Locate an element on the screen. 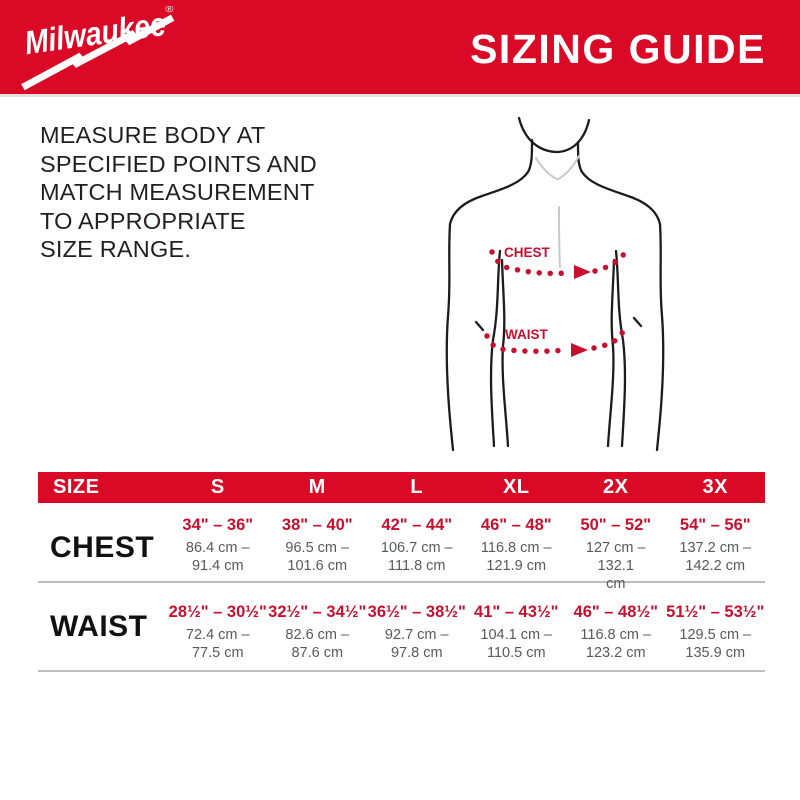 The width and height of the screenshot is (800, 800). waist-cell-xl: 41" – 43½" 104.1 cm – 110.5 cm is located at coordinates (517, 626).